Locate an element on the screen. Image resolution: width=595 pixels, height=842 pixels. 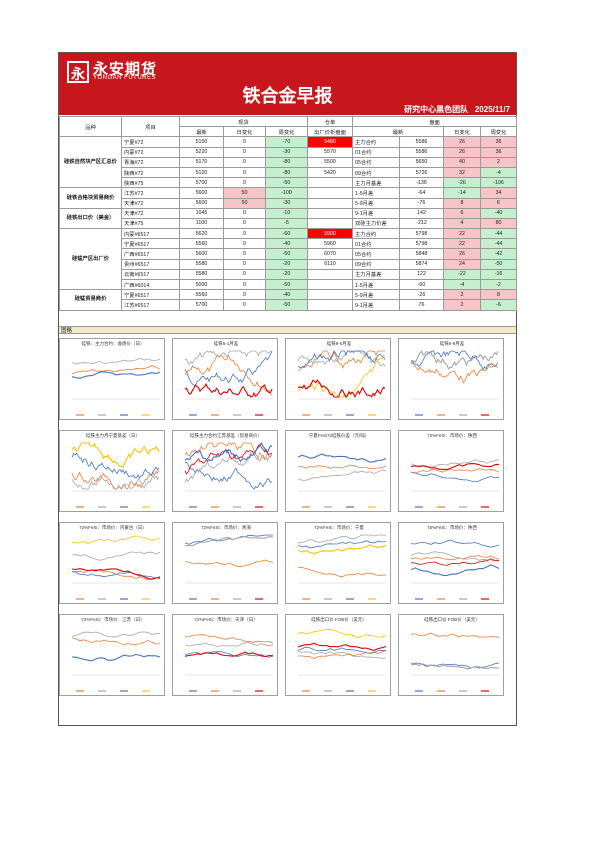
row-item: 云南#6517 is located at coordinates (150, 274).